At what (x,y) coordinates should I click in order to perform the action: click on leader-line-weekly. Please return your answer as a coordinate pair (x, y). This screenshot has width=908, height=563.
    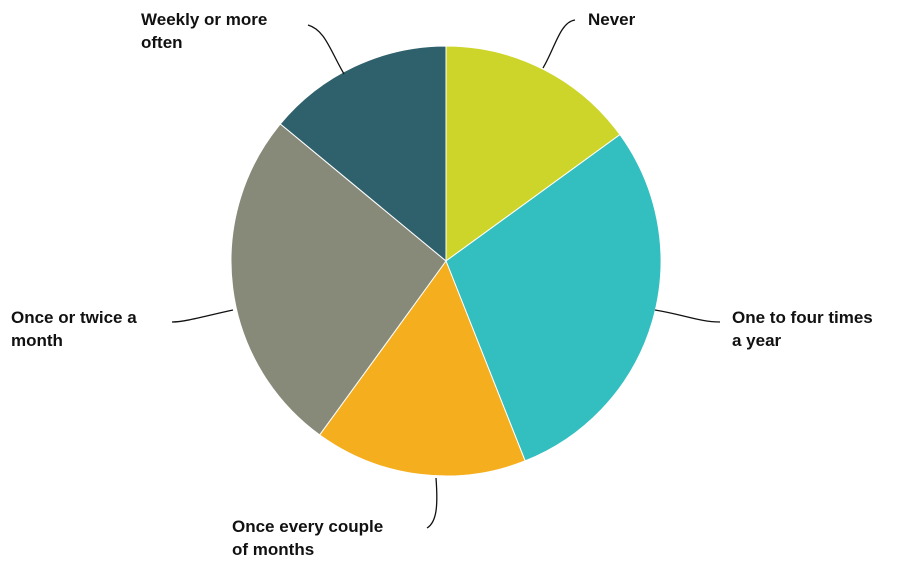
    Looking at the image, I should click on (326, 49).